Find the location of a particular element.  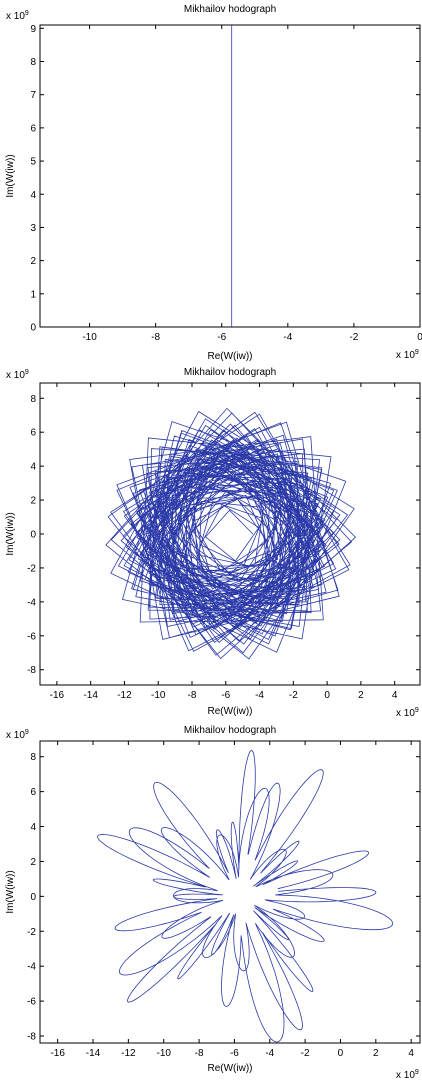

chart-1-y-tick-label: 9 is located at coordinates (33, 29).